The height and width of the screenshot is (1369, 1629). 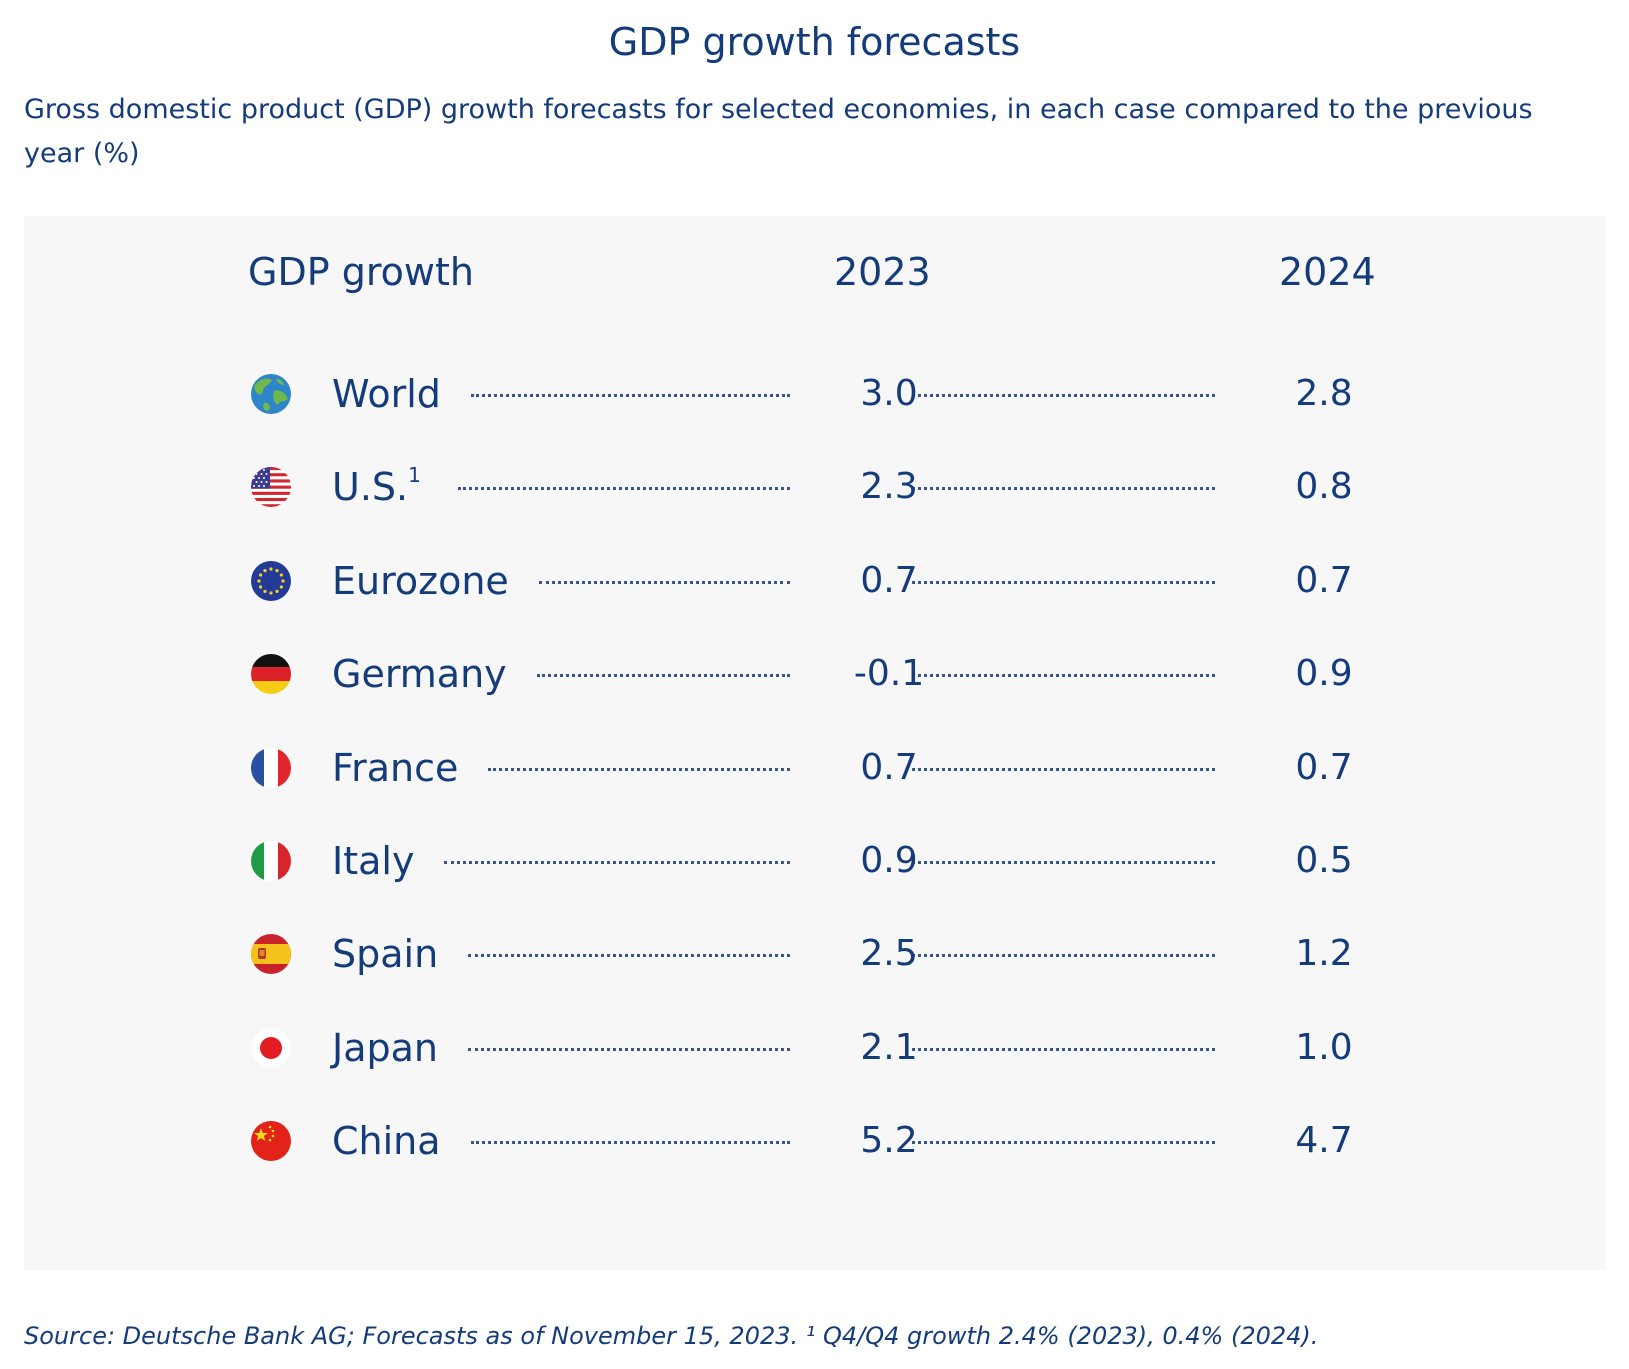 What do you see at coordinates (1324, 393) in the screenshot?
I see `value-2024: 2.8` at bounding box center [1324, 393].